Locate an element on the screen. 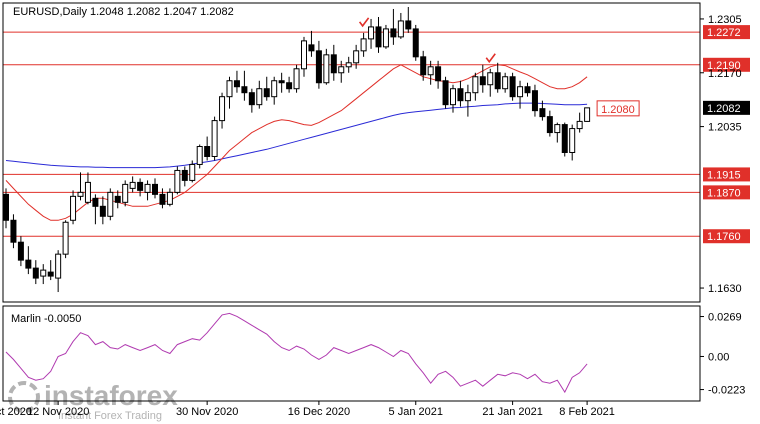 The height and width of the screenshot is (424, 760). current-price-tag is located at coordinates (726, 107).